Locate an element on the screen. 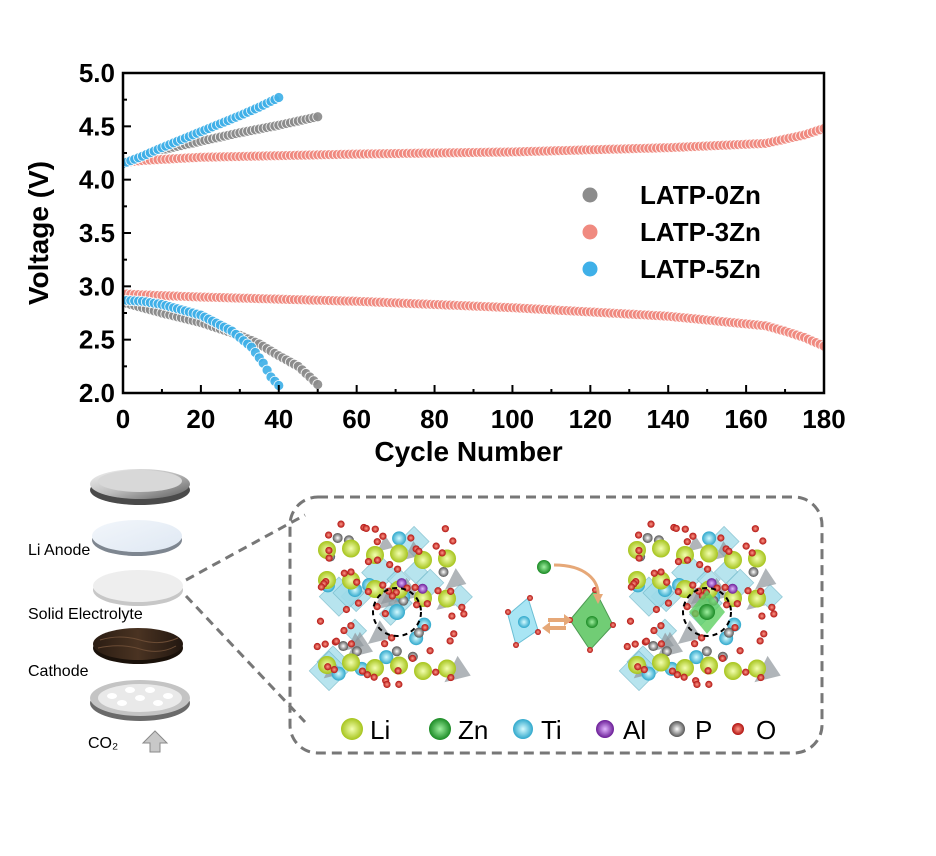 This screenshot has width=936, height=856. x-tick-label: 80 is located at coordinates (434, 419).